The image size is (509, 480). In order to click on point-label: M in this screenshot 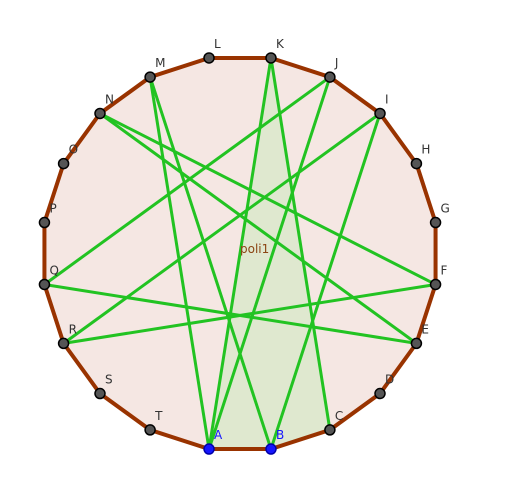, I will do `click(160, 63)`.